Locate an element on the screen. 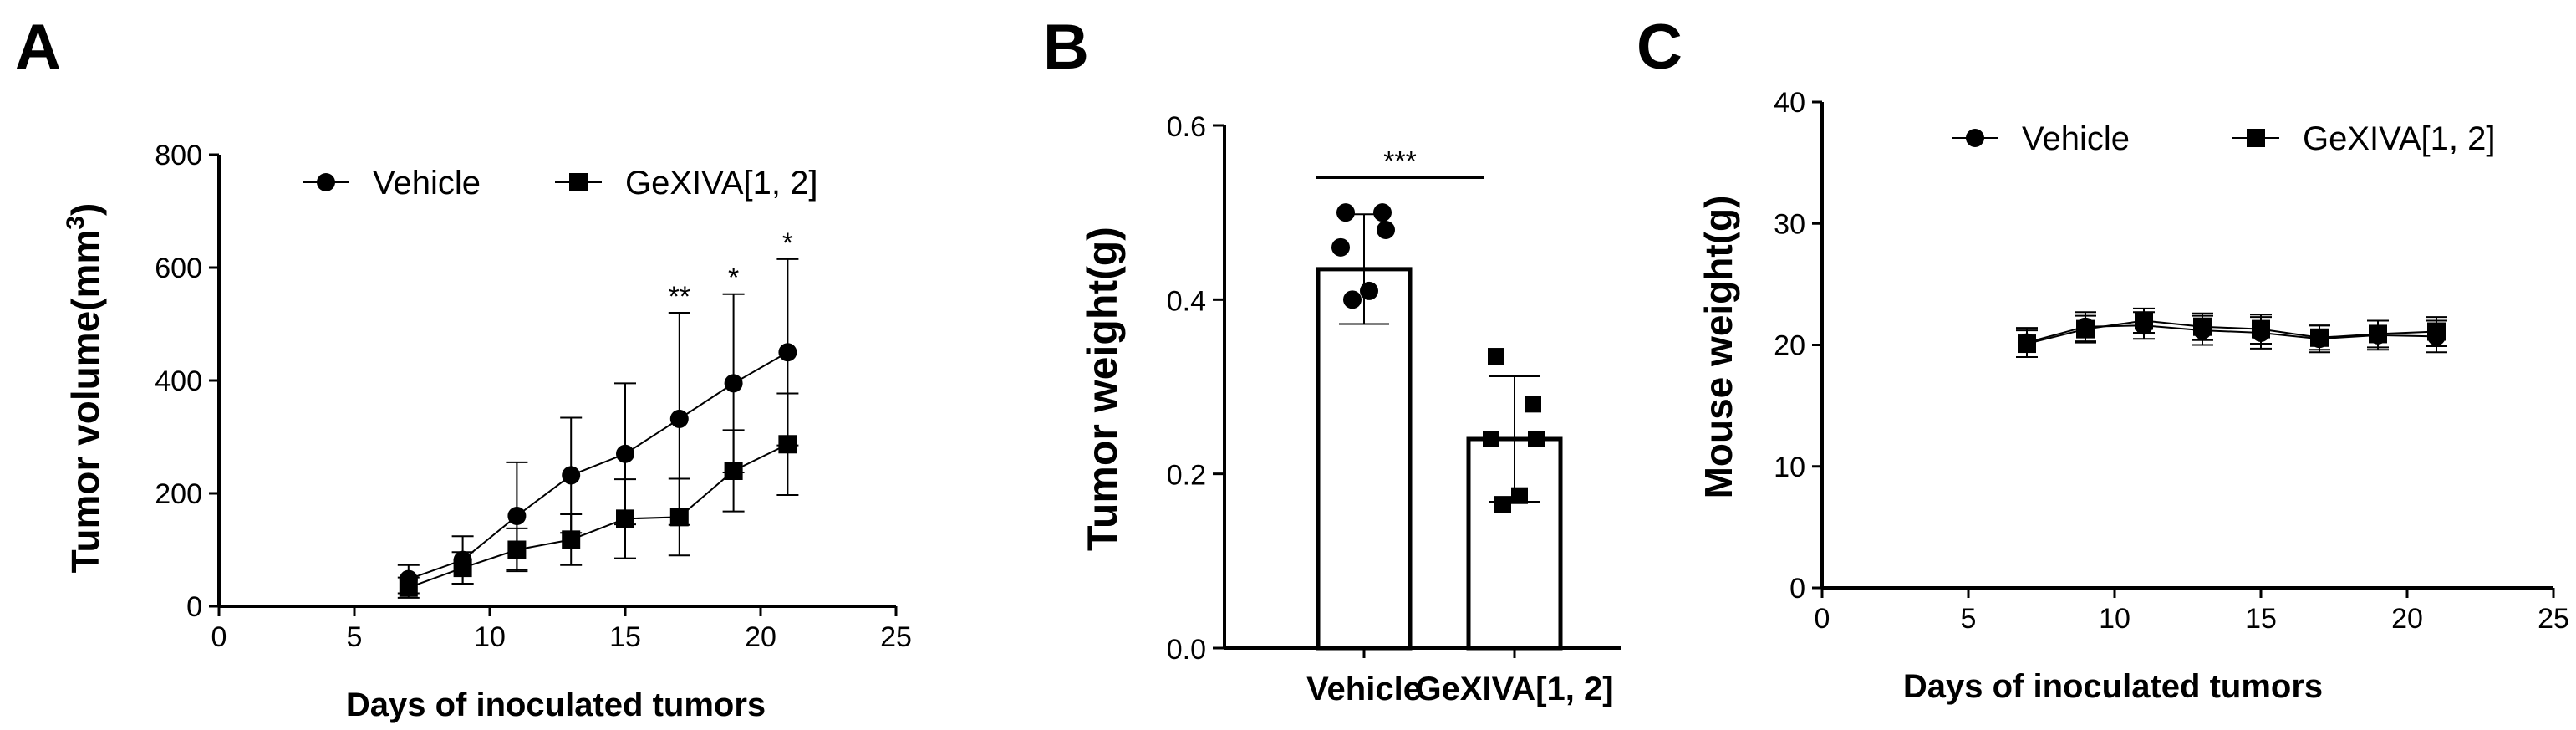  panel-a-legend-vehicle-label: Vehicle is located at coordinates (427, 183).